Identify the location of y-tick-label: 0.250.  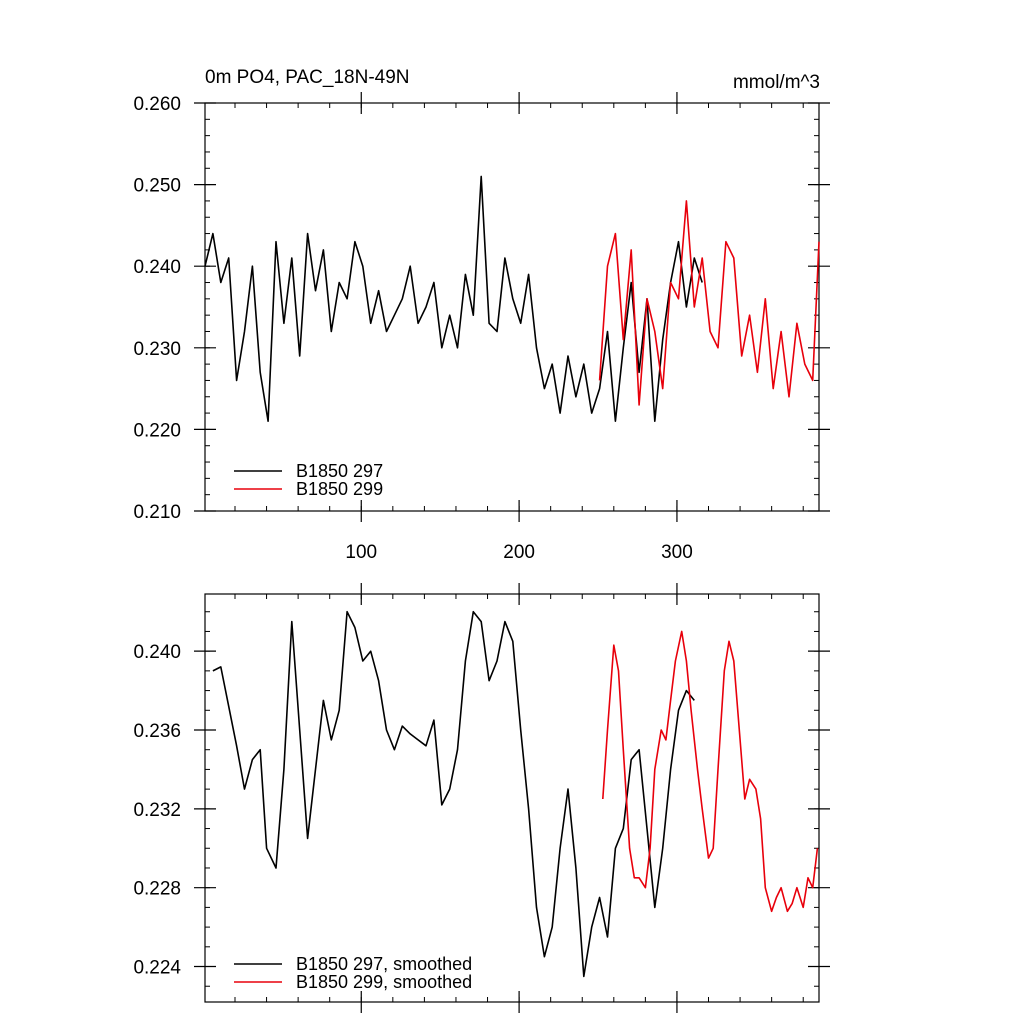
(157, 186).